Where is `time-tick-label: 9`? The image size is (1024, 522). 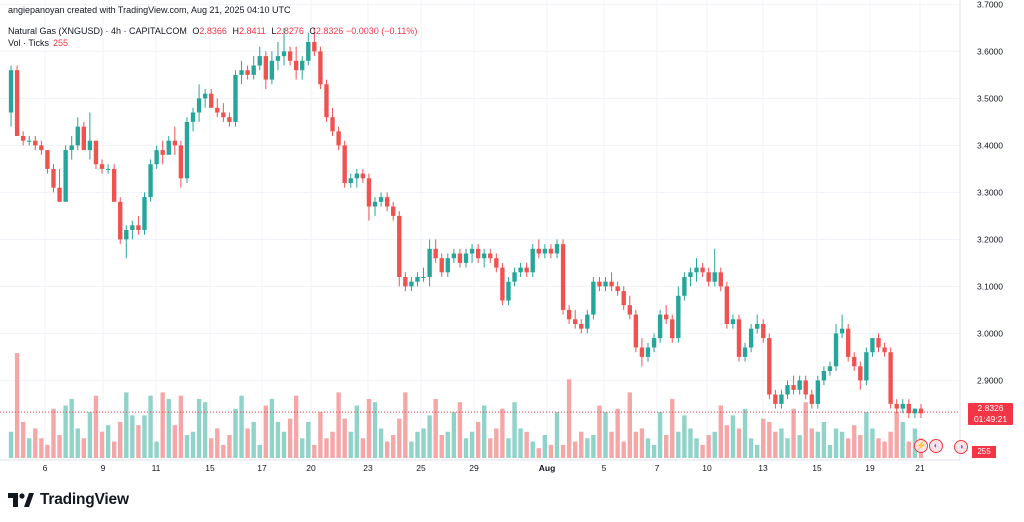
time-tick-label: 9 is located at coordinates (103, 468).